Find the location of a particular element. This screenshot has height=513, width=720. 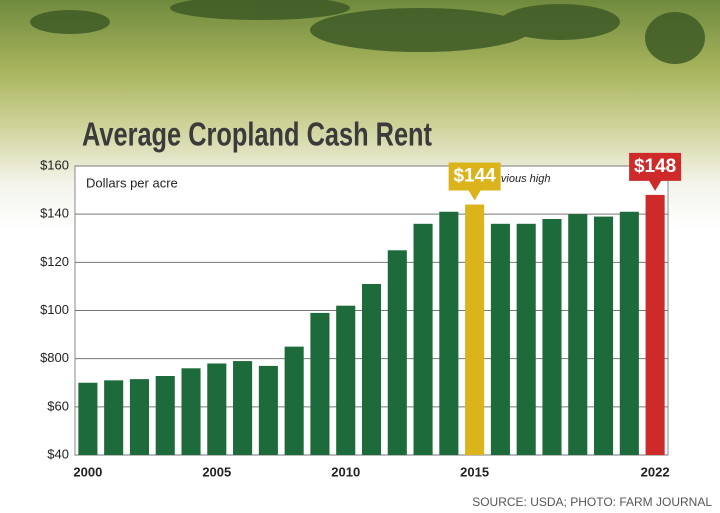

value-label: $144 is located at coordinates (474, 176).